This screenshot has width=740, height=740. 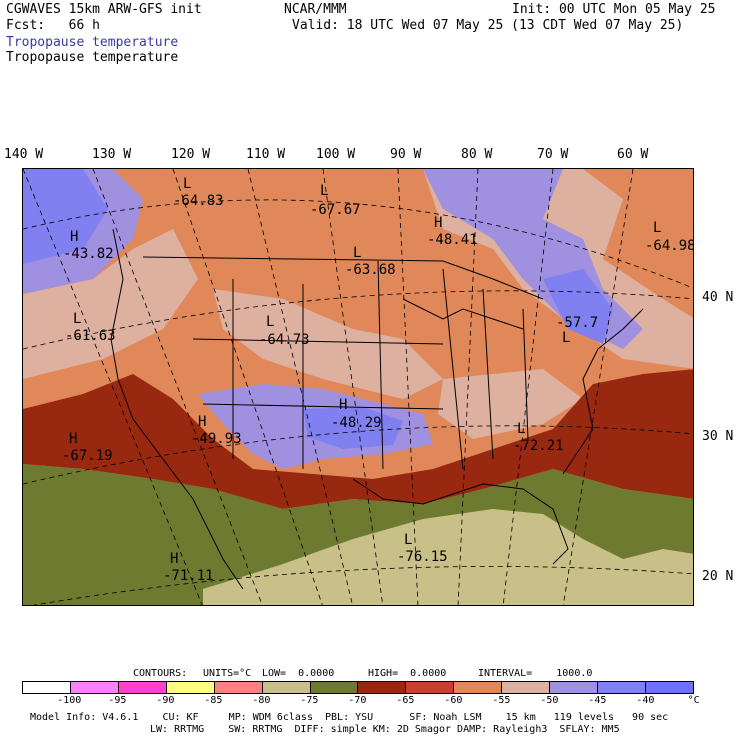 What do you see at coordinates (104, 9) in the screenshot?
I see `model-title: CGWAVES 15km ARW-GFS init` at bounding box center [104, 9].